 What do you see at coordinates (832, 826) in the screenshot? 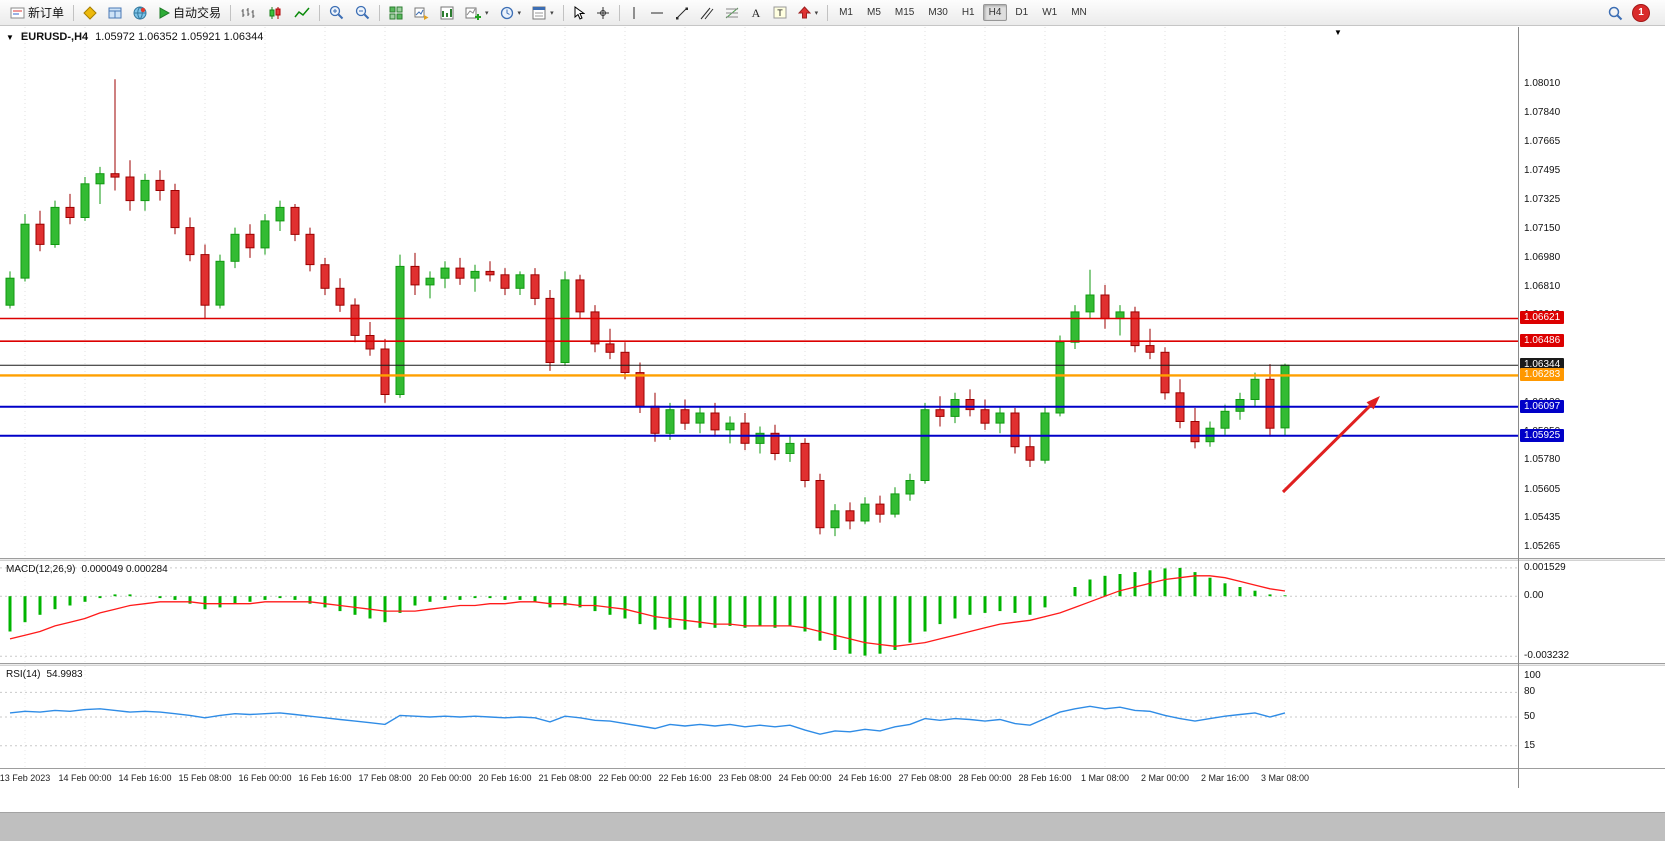
I see `bottom-strip` at bounding box center [832, 826].